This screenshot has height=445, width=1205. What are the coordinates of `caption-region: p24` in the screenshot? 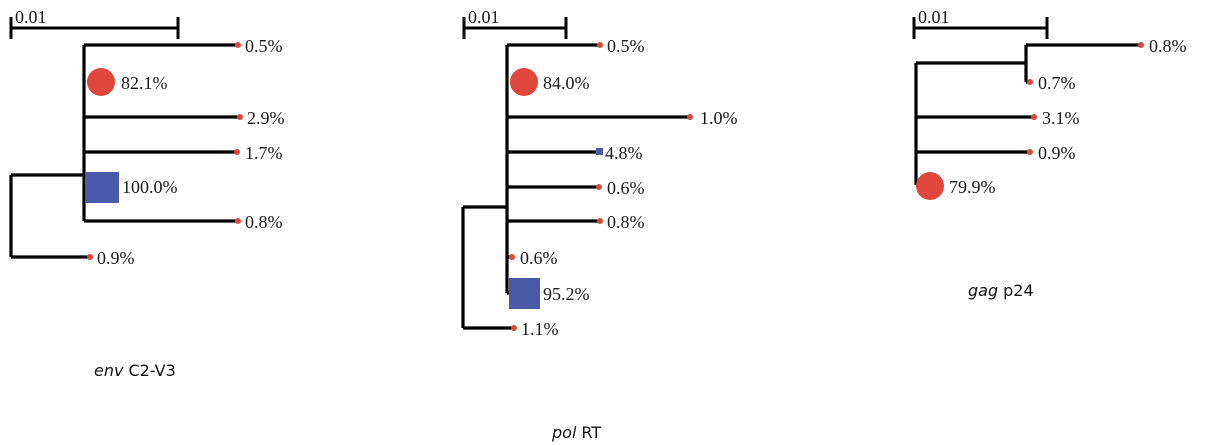 It's located at (1018, 290).